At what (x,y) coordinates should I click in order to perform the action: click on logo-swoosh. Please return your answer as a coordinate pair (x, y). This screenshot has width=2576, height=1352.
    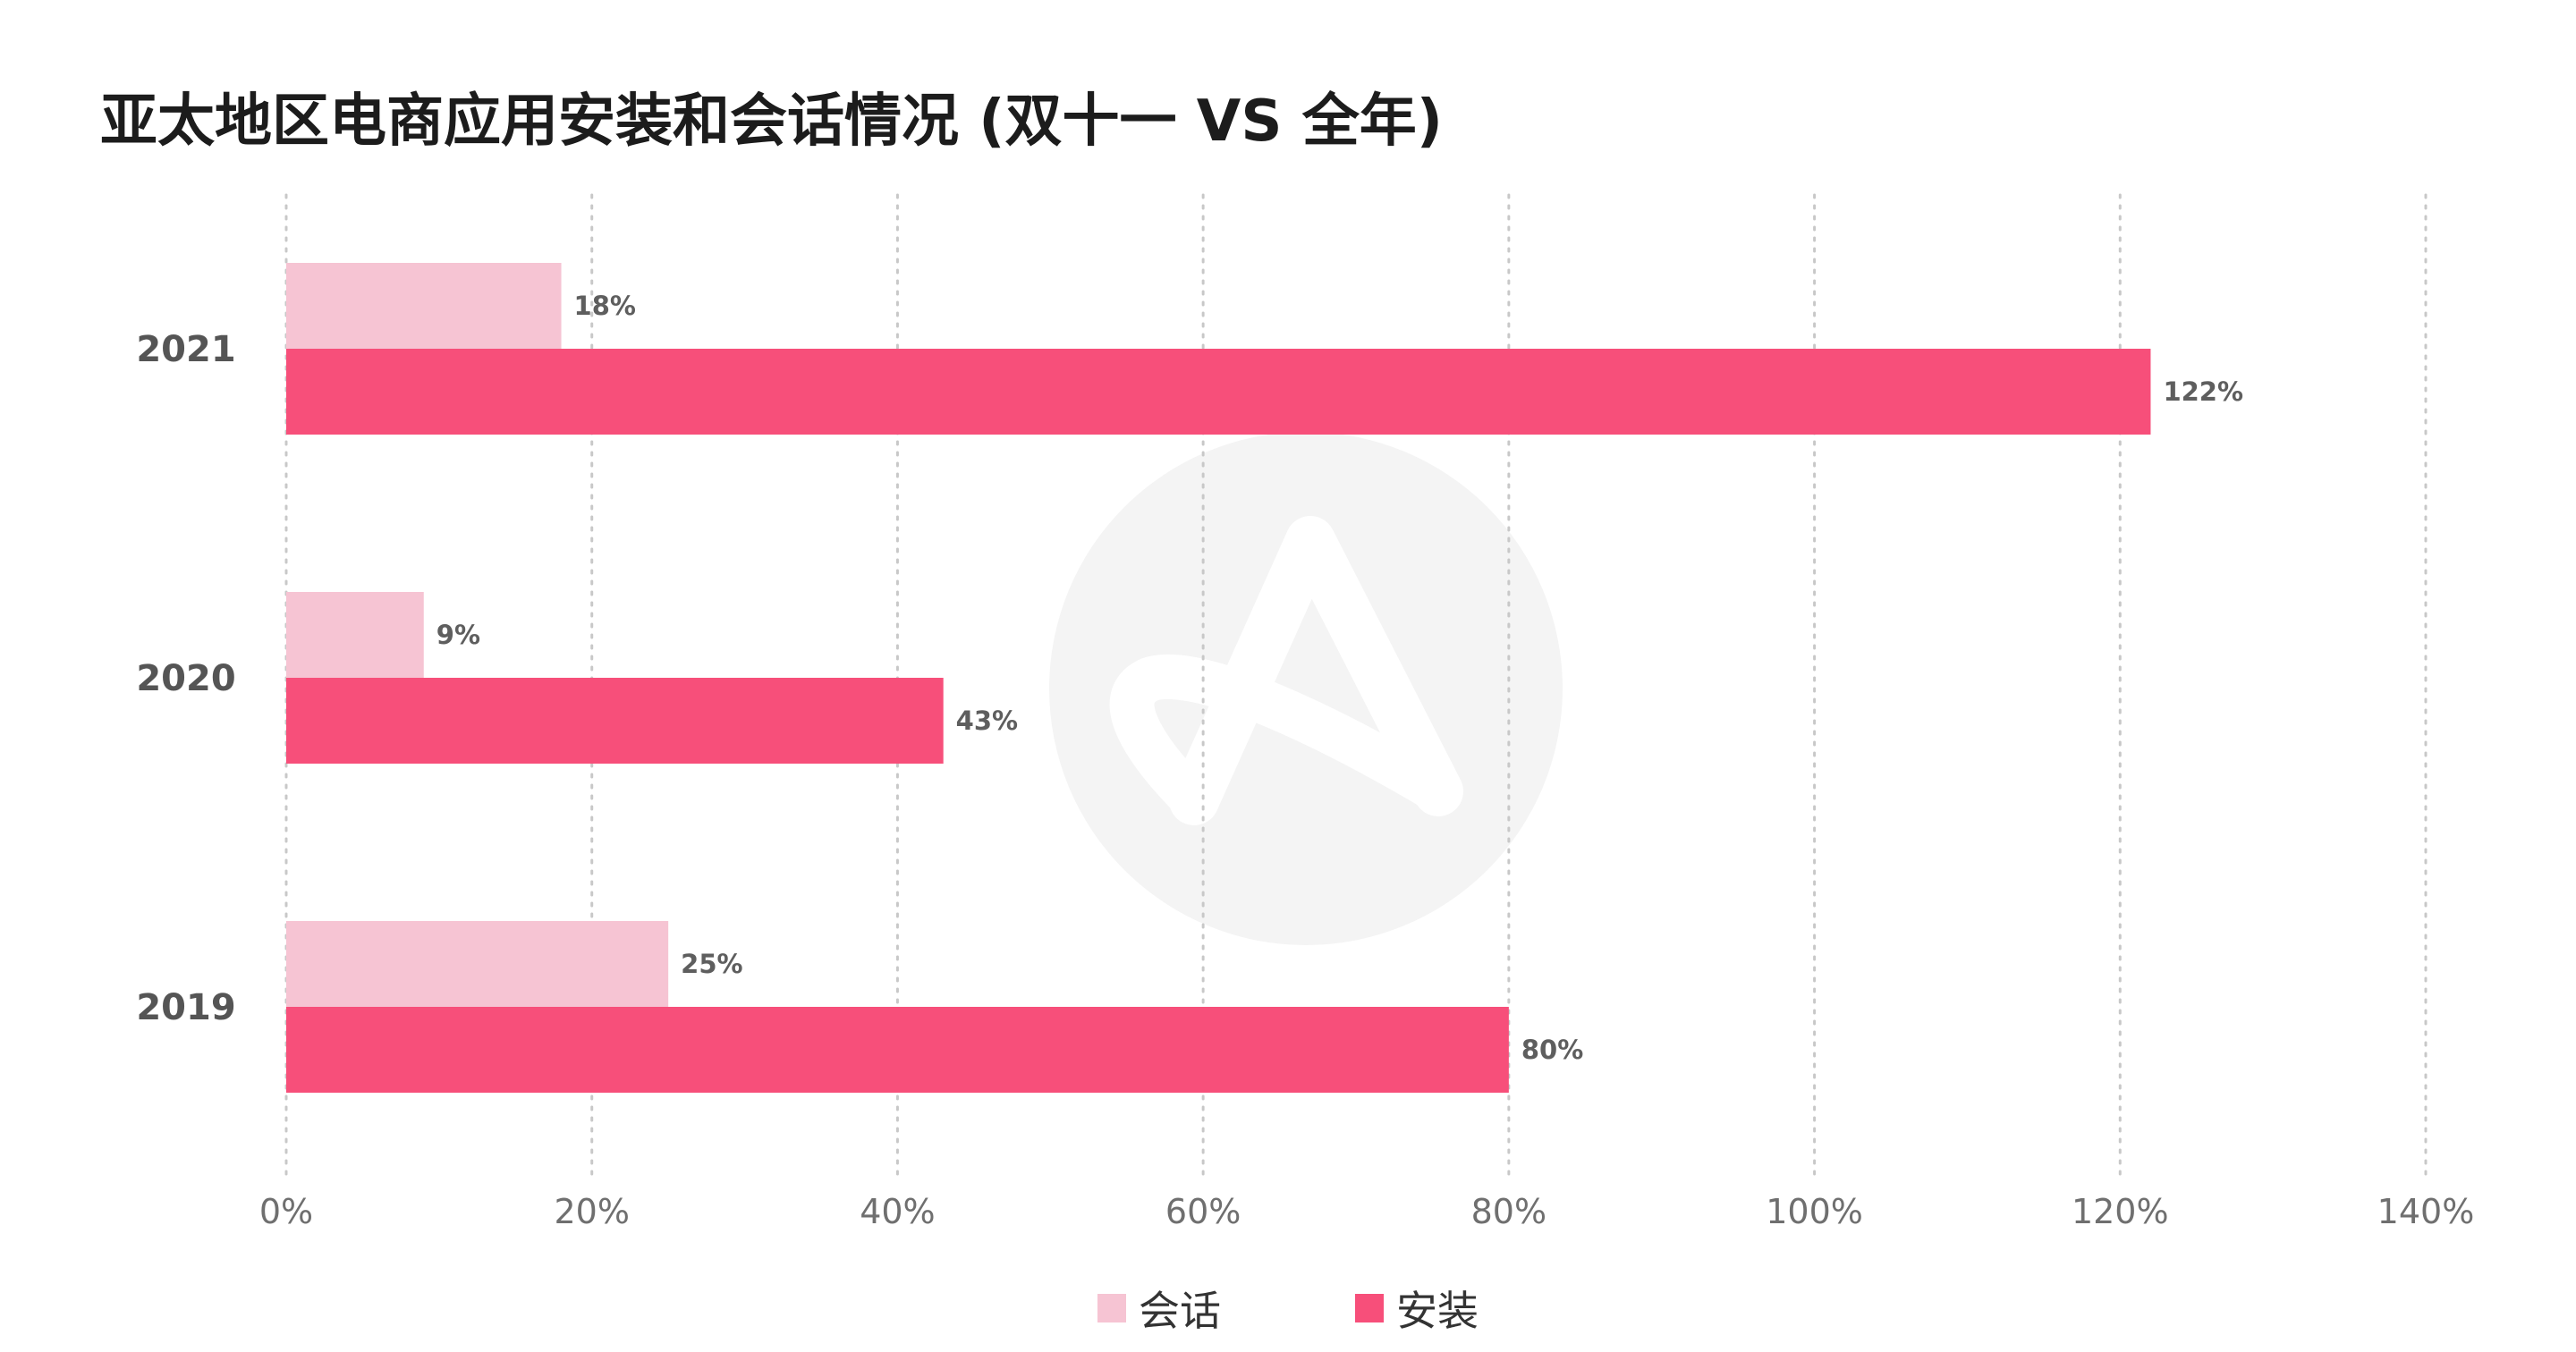
    Looking at the image, I should click on (1285, 738).